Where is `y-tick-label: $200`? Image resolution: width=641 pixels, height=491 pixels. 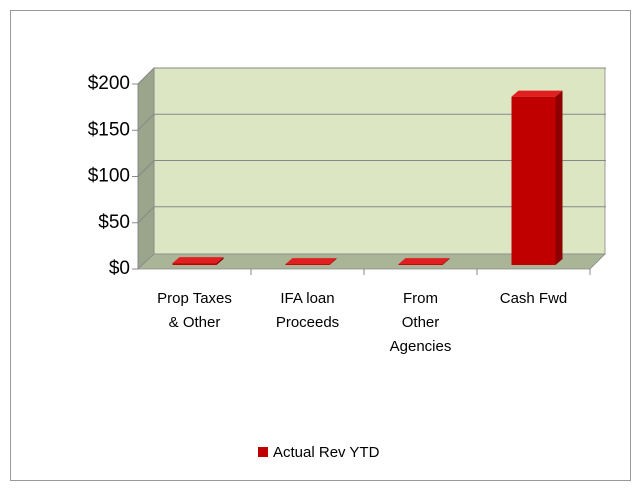 y-tick-label: $200 is located at coordinates (109, 83).